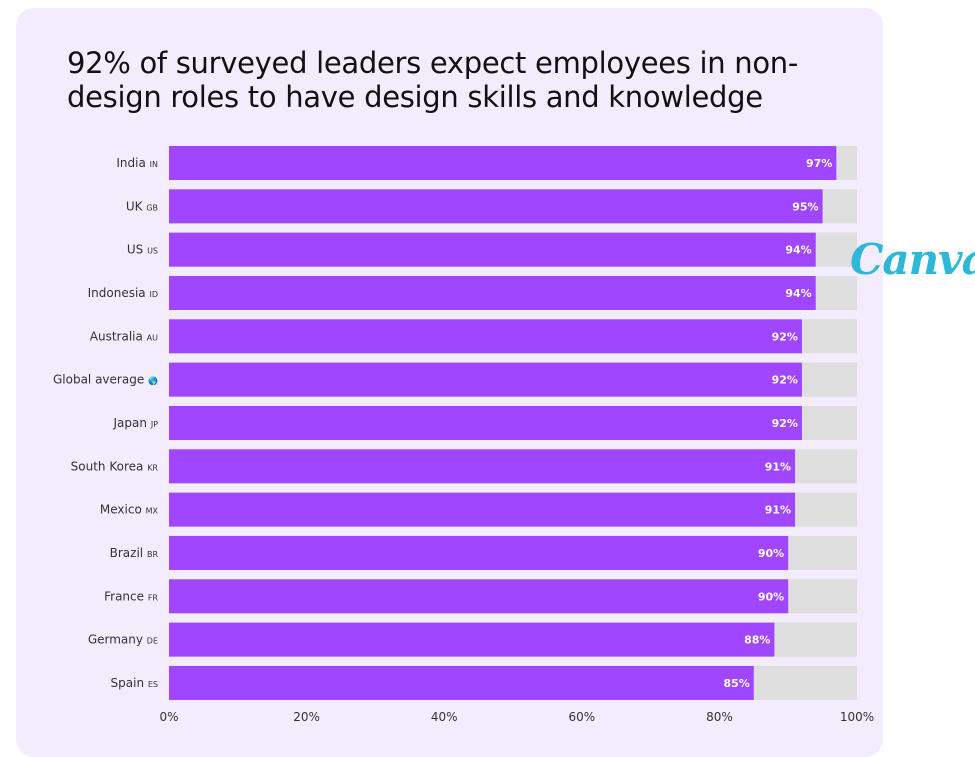  Describe the element at coordinates (137, 163) in the screenshot. I see `category-label: India IN` at that location.